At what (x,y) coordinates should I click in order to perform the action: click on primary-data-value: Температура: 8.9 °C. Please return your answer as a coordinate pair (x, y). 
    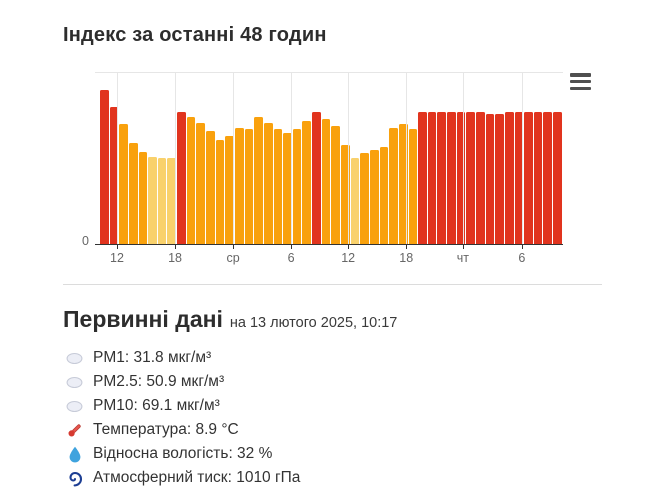
    Looking at the image, I should click on (166, 429).